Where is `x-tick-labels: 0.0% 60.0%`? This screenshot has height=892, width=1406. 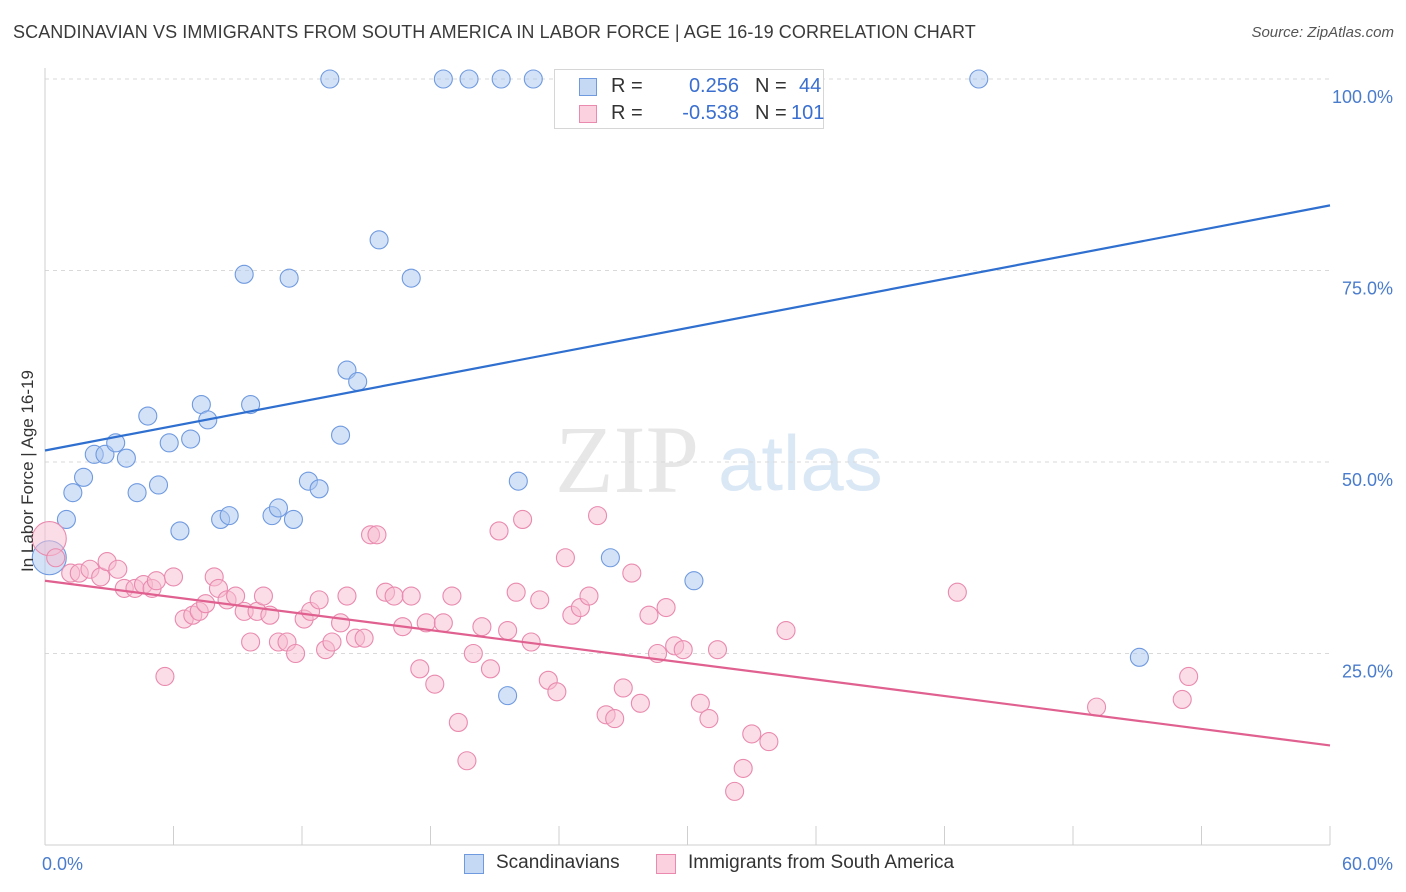
x-tick-labels: 0.0% 60.0% is located at coordinates (717, 864).